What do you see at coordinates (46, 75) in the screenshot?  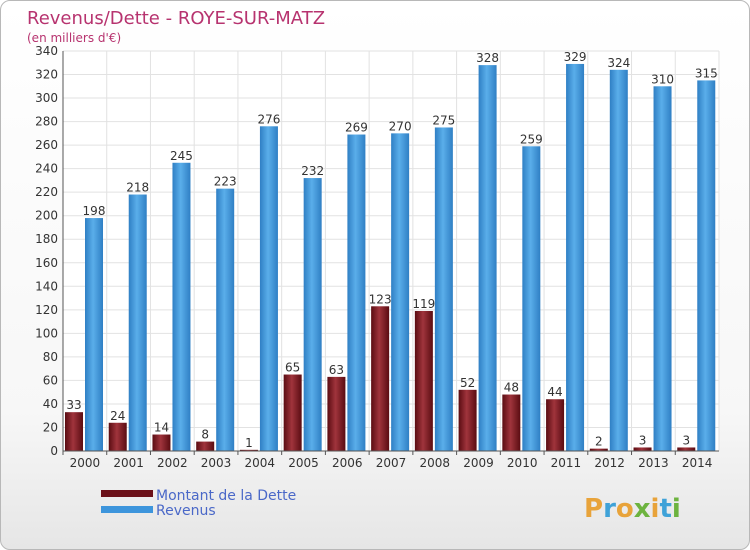 I see `y-tick-label: 320` at bounding box center [46, 75].